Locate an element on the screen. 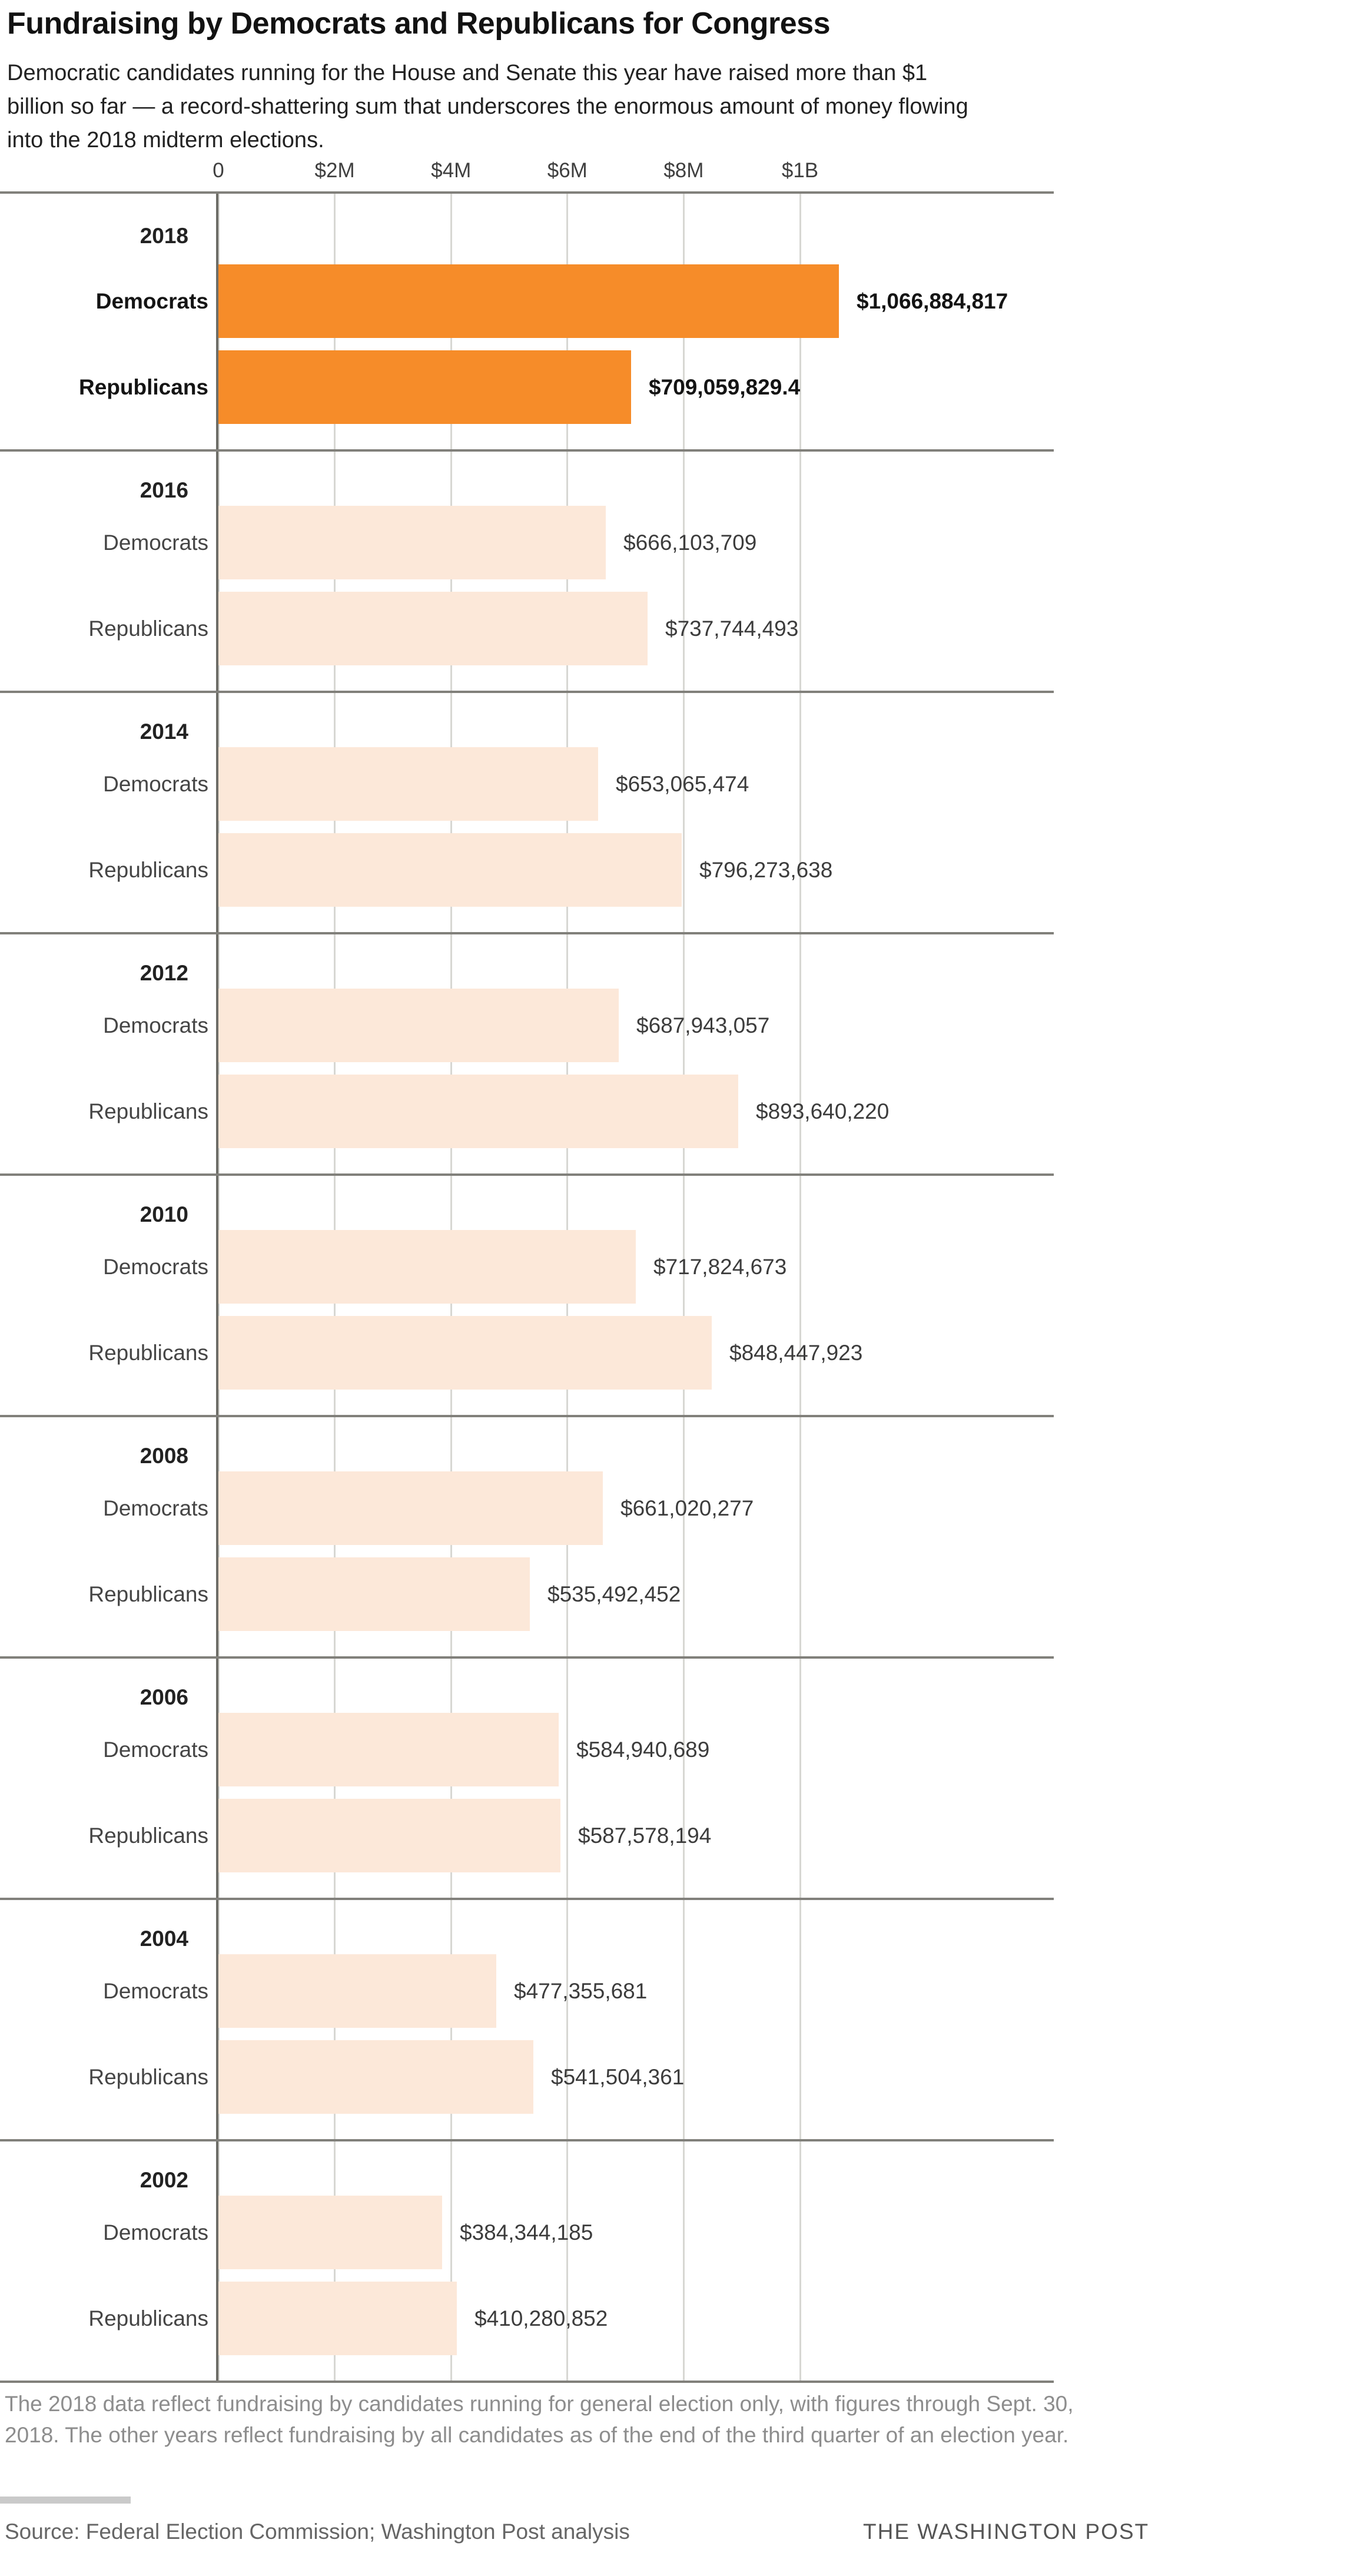 The image size is (1354, 2576). year-label: 2016 is located at coordinates (164, 490).